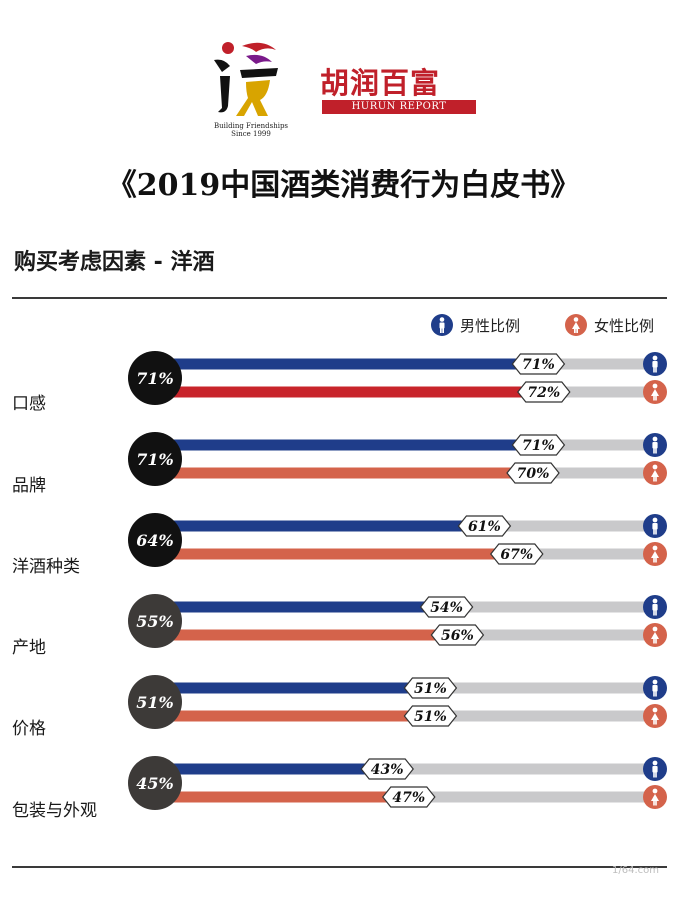 This screenshot has width=687, height=900. Describe the element at coordinates (251, 126) in the screenshot. I see `logo-tagline: Building Friendships` at that location.